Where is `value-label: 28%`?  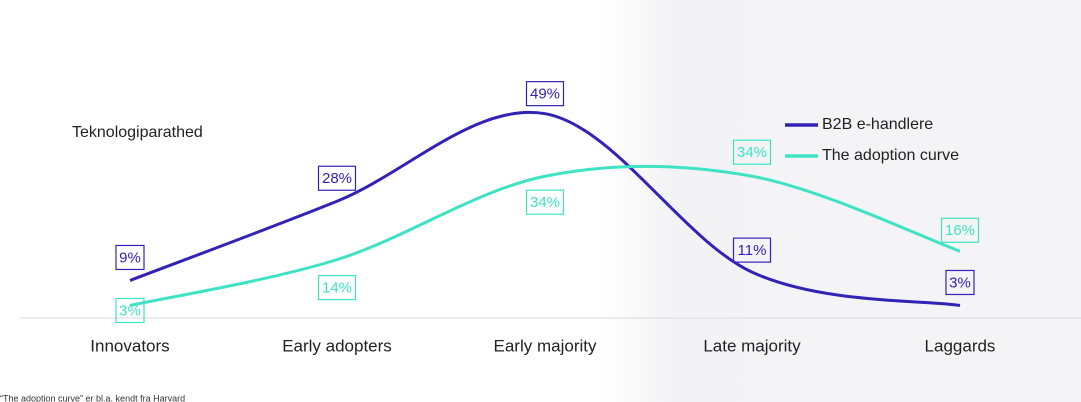
value-label: 28% is located at coordinates (337, 178).